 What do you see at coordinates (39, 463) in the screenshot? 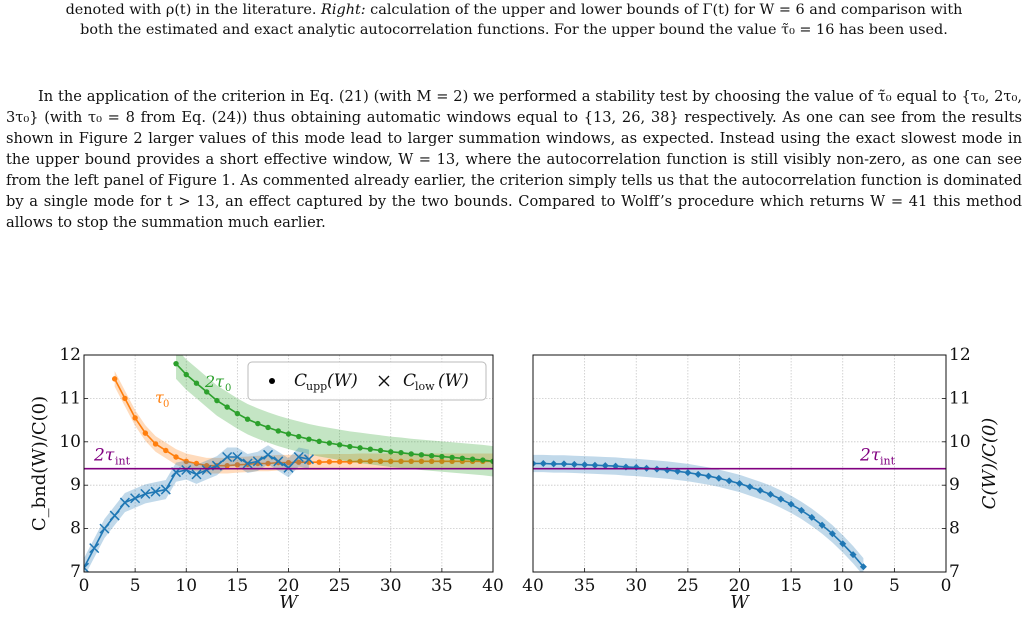
I see `y-axis-label: C_bnd(W)/C(0)` at bounding box center [39, 463].